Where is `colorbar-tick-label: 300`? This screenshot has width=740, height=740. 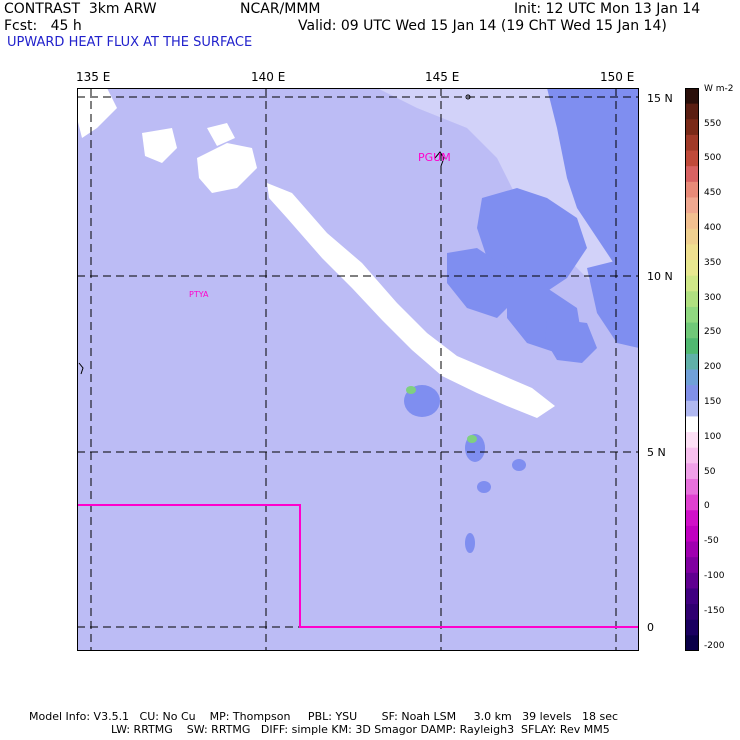 colorbar-tick-label: 300 is located at coordinates (713, 297).